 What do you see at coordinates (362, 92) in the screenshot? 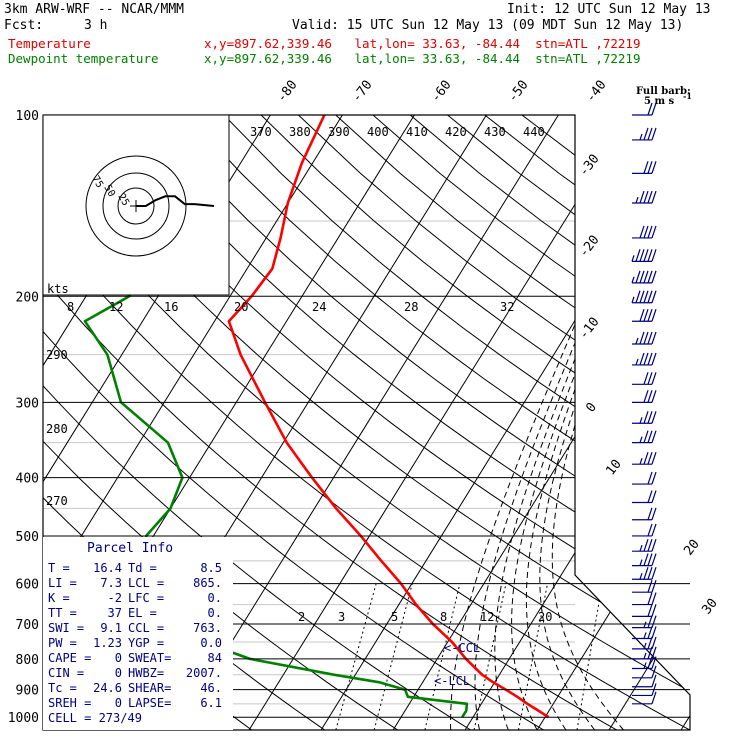
I see `temperature-axis-label: -70` at bounding box center [362, 92].